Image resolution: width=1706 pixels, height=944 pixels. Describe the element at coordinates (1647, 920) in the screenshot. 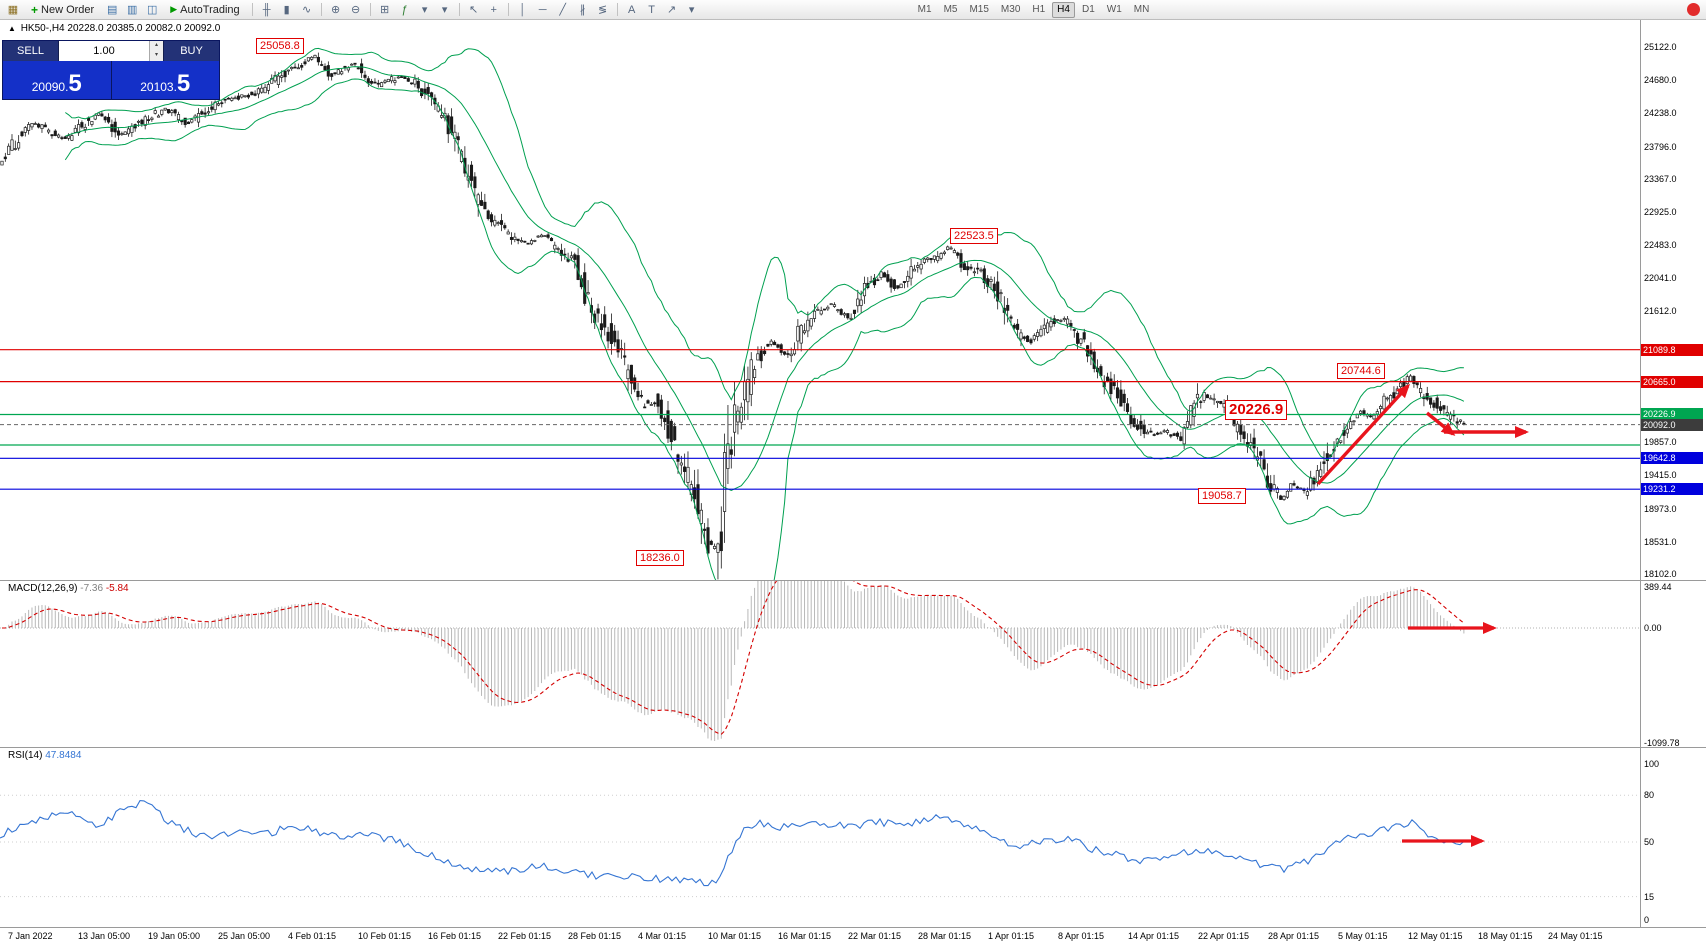

I see `rsi-axis-label: 0` at that location.